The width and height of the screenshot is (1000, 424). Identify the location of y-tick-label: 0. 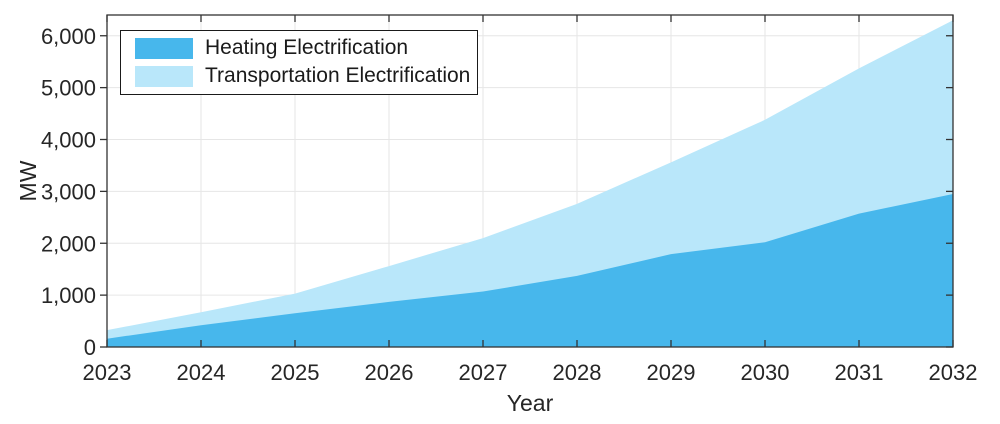
(90, 347).